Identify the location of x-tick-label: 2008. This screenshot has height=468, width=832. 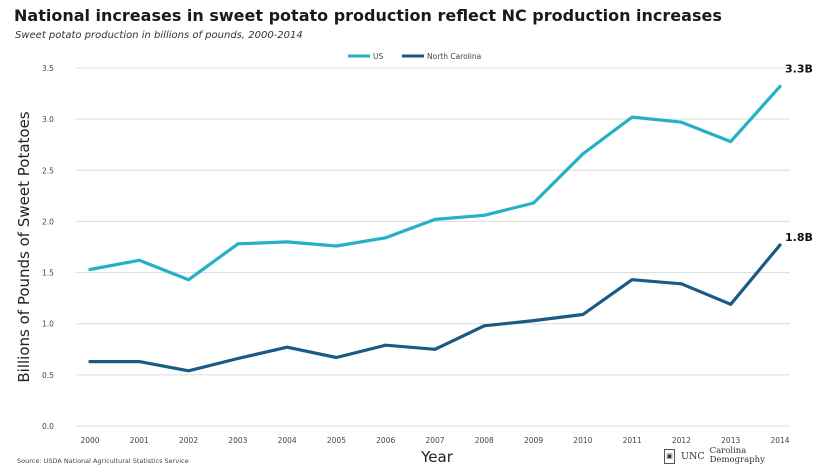
(484, 440).